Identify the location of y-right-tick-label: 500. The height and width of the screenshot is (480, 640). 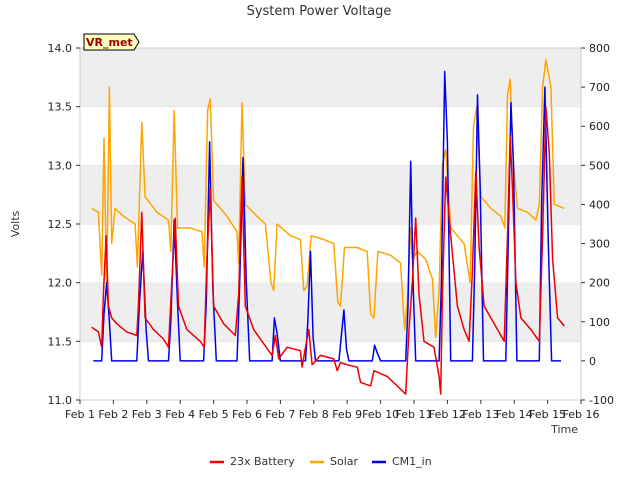
(599, 165).